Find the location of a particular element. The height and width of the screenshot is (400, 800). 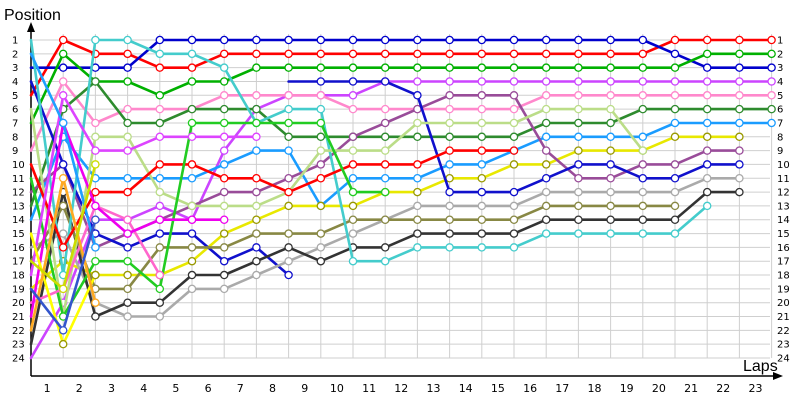

y-tick-label-right: 24 is located at coordinates (783, 359).